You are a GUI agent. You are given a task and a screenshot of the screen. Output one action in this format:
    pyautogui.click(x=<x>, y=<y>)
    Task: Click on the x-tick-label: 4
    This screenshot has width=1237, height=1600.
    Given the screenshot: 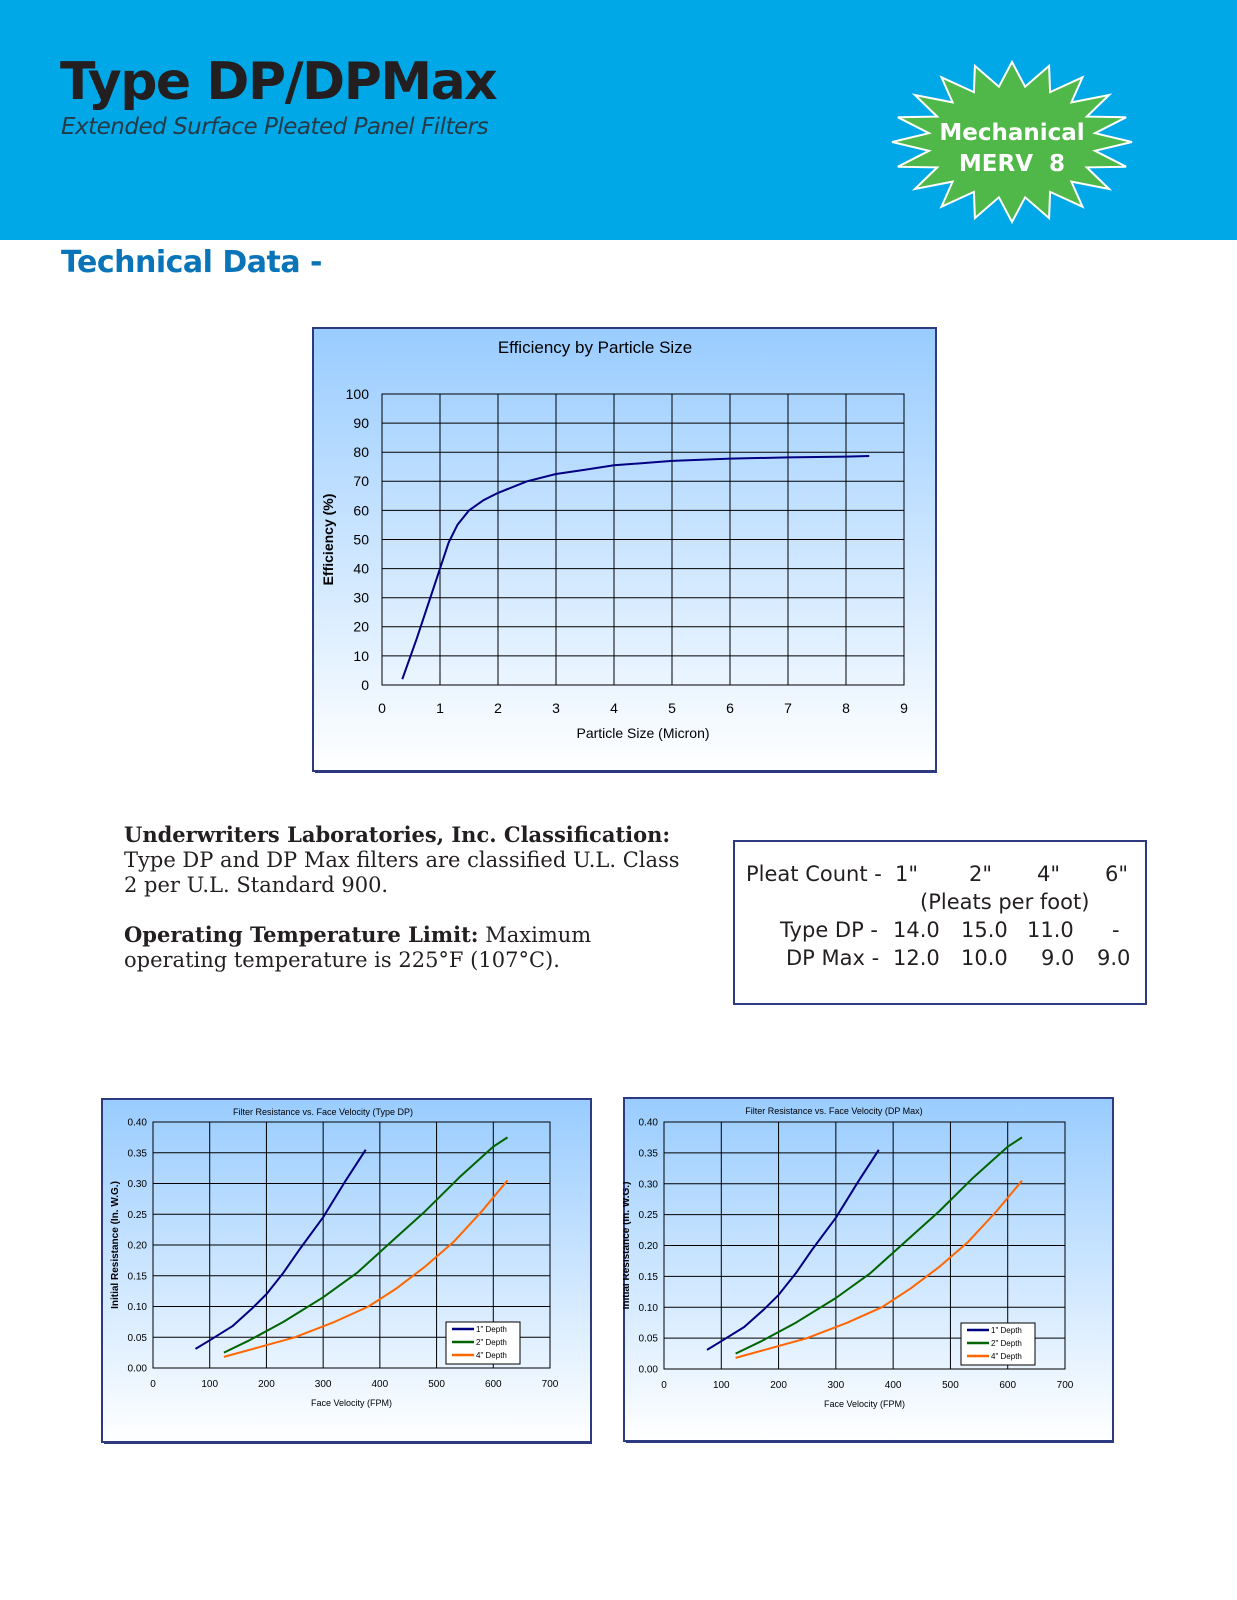 What is the action you would take?
    pyautogui.click(x=614, y=708)
    